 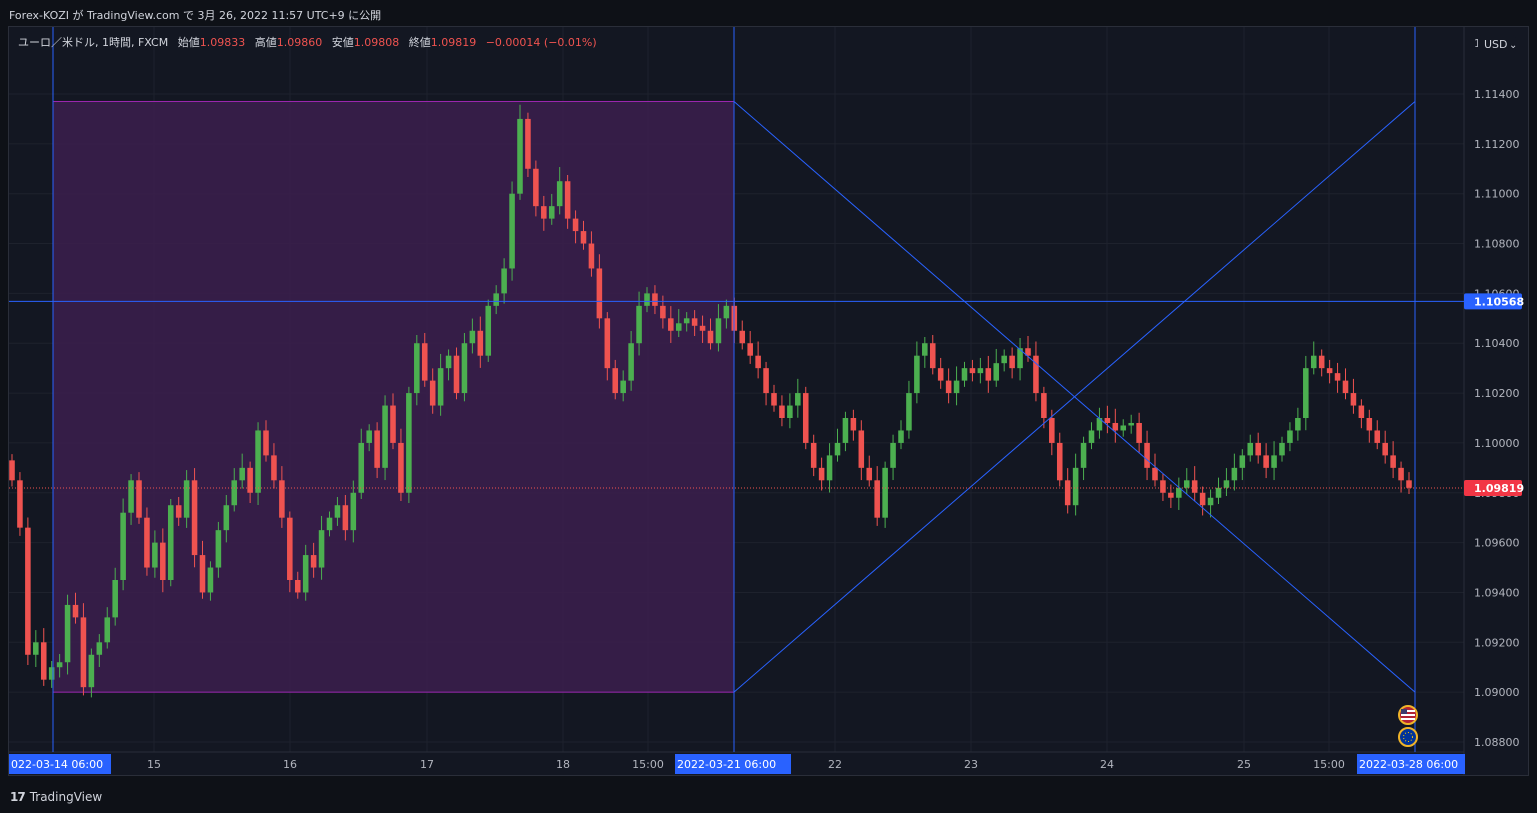 I want to click on price-tick-label: 1.09200, so click(x=1497, y=642).